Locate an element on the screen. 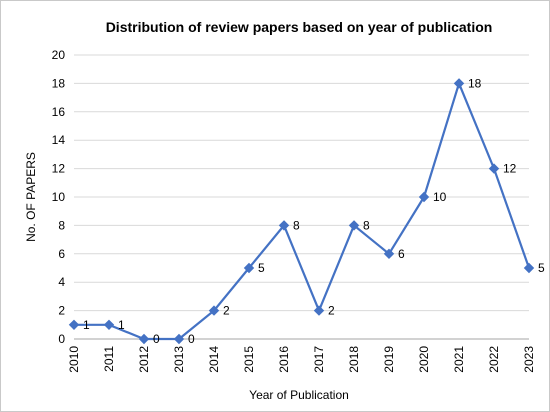  x-tick-label: 2013 is located at coordinates (179, 359).